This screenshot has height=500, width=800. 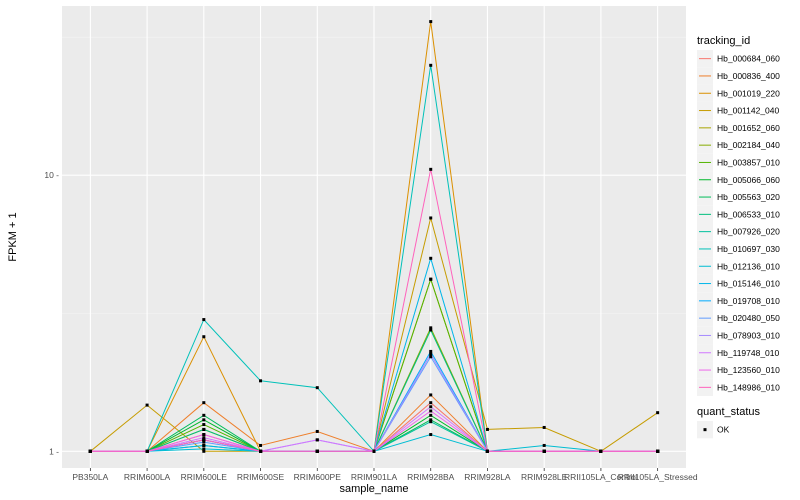 What do you see at coordinates (748, 76) in the screenshot?
I see `legend-label: Hb_000836_400` at bounding box center [748, 76].